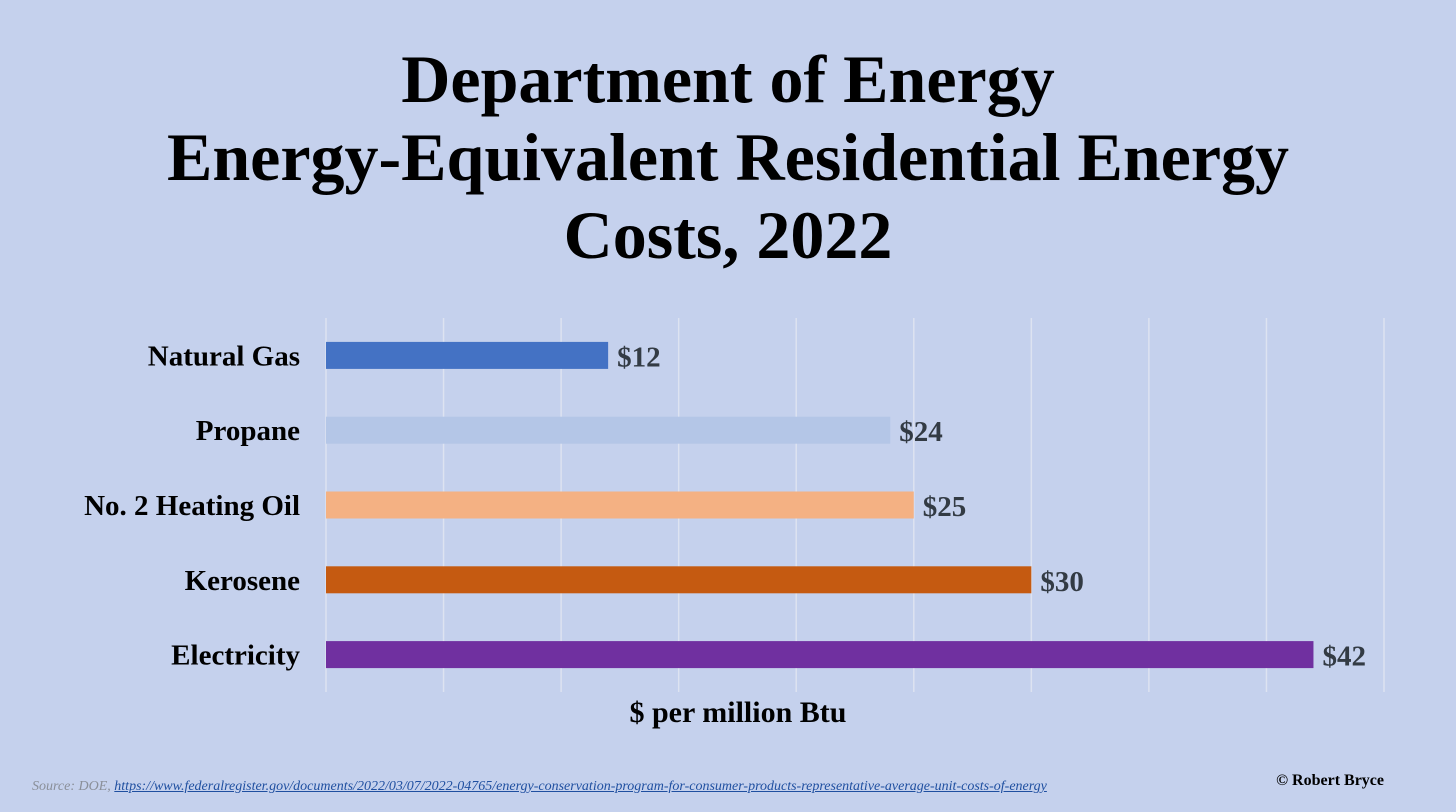 The height and width of the screenshot is (812, 1456). I want to click on data-label-3: $30, so click(1062, 582).